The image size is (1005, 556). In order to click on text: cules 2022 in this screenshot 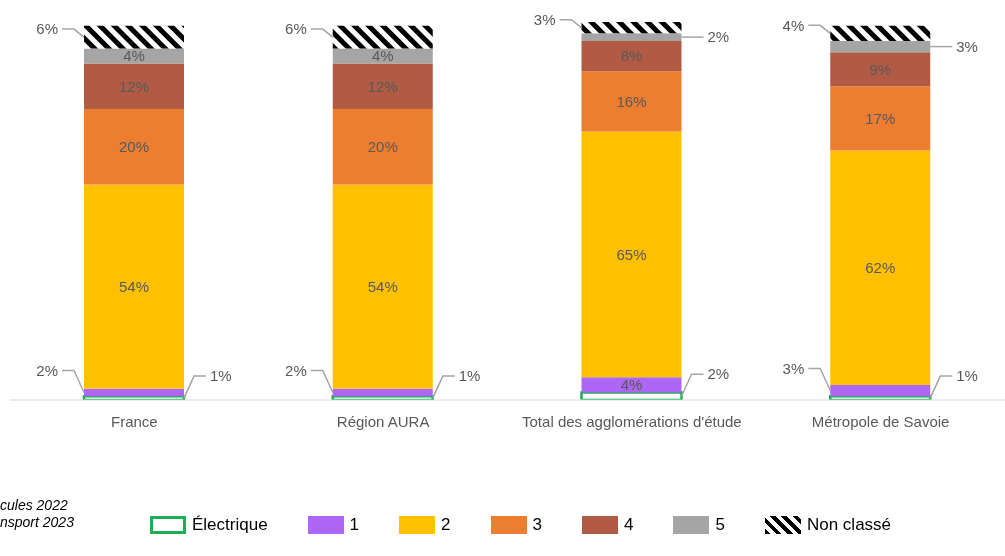, I will do `click(34, 505)`.